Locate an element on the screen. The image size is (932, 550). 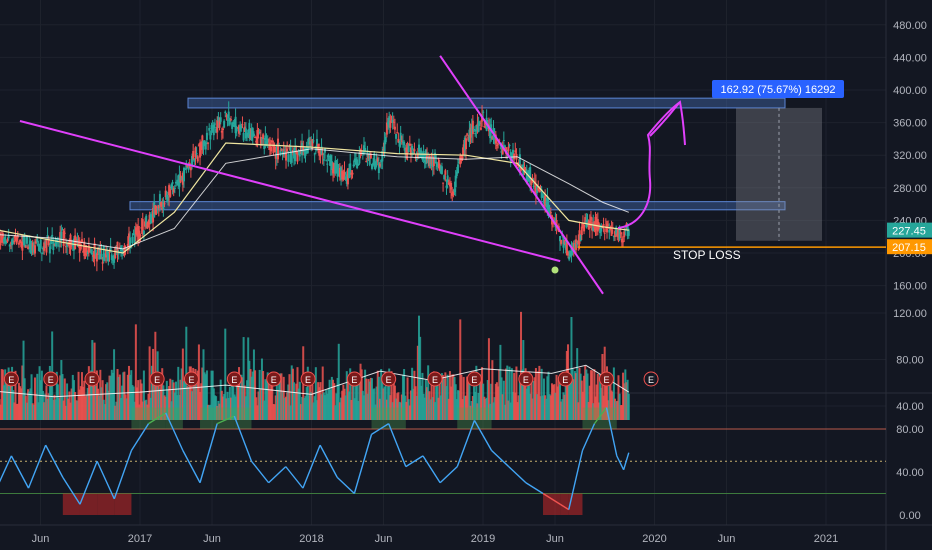
price-badge is located at coordinates (909, 230).